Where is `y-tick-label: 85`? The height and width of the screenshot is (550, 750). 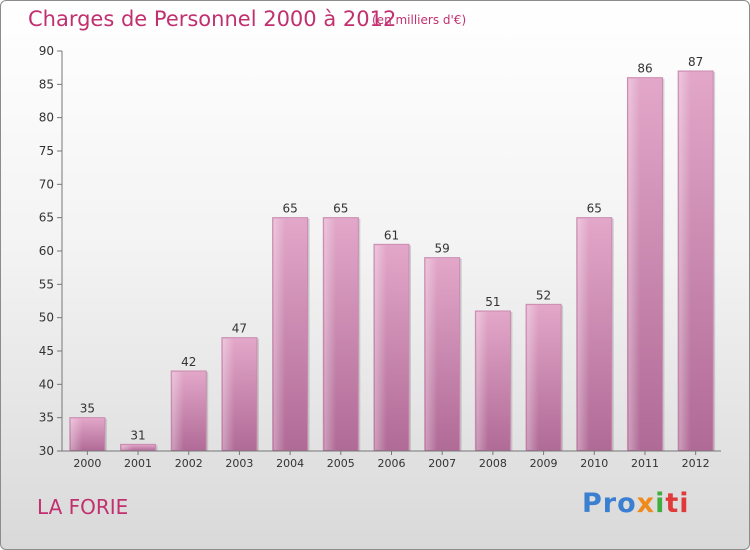 y-tick-label: 85 is located at coordinates (46, 84).